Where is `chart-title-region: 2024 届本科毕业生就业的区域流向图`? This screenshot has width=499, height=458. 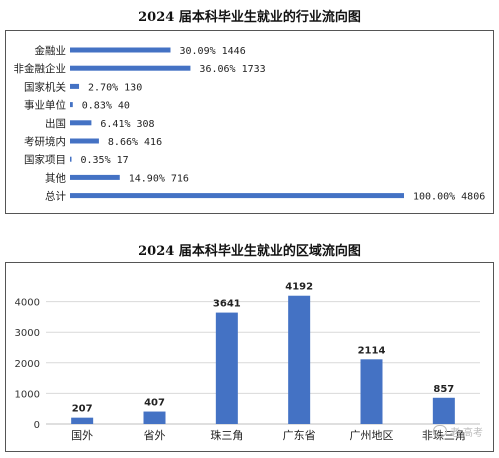
chart-title-region: 2024 届本科毕业生就业的区域流向图 is located at coordinates (249, 251).